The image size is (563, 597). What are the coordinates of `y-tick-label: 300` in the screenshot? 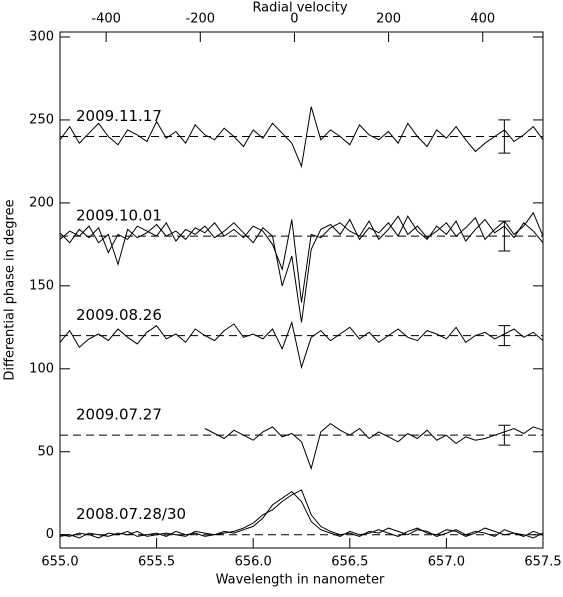 It's located at (41, 36).